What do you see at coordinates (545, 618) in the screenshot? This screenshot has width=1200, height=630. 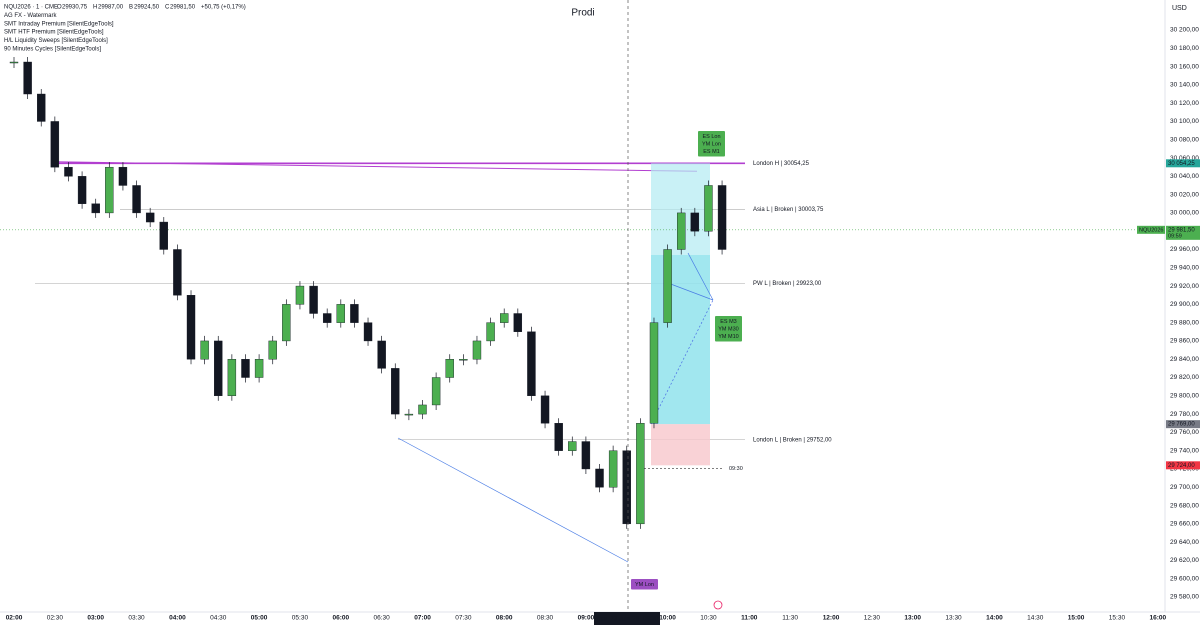 I see `time-tick-label: 08:30` at bounding box center [545, 618].